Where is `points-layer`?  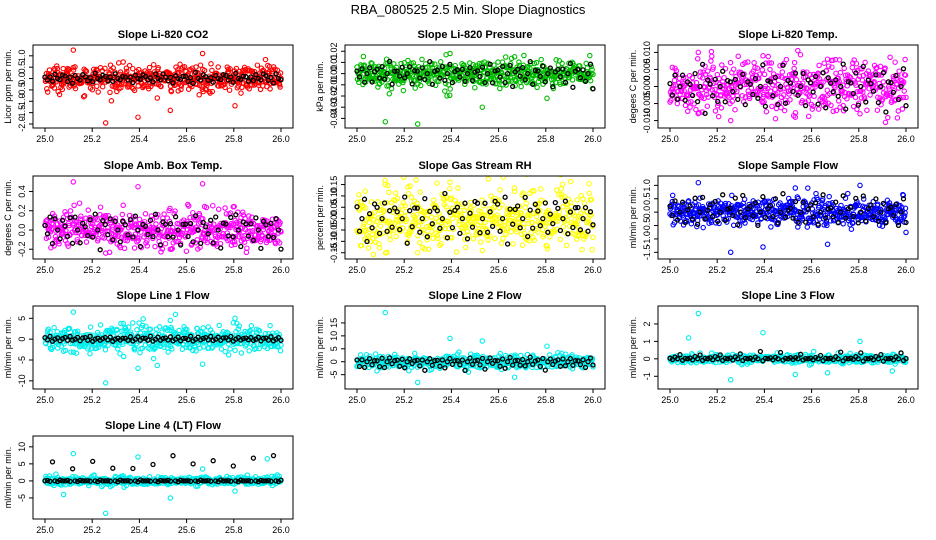 points-layer is located at coordinates (163, 347).